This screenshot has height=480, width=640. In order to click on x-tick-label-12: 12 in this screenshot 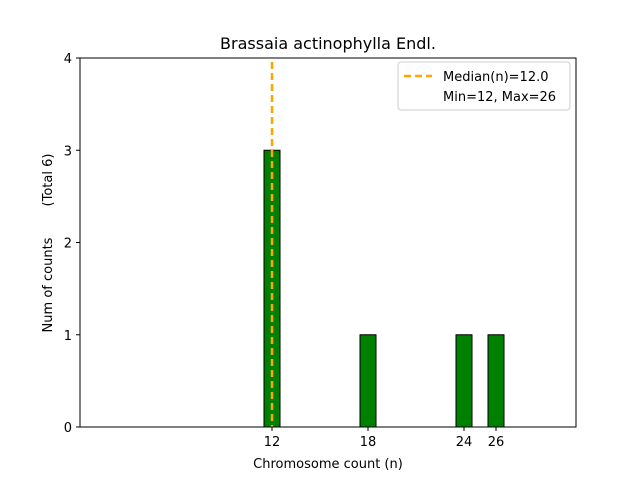, I will do `click(272, 442)`.